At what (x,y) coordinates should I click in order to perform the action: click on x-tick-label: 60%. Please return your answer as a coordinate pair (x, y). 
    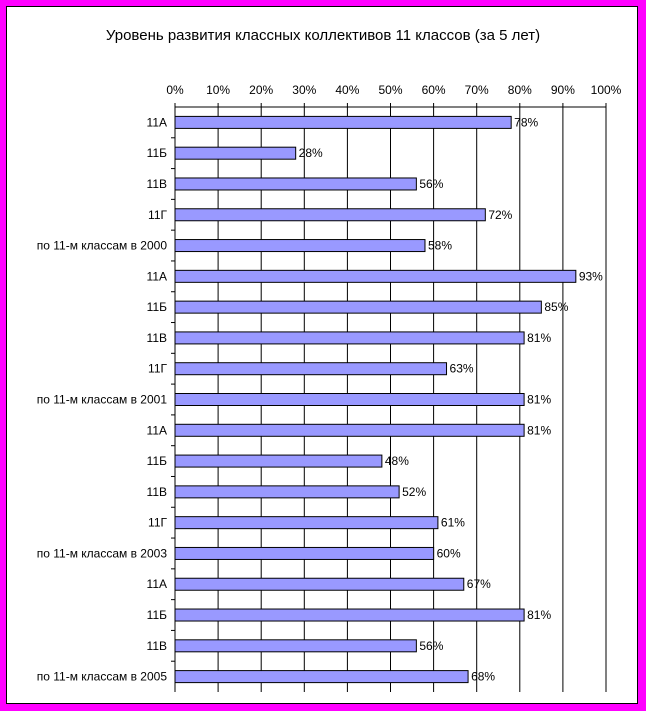
    Looking at the image, I should click on (434, 90).